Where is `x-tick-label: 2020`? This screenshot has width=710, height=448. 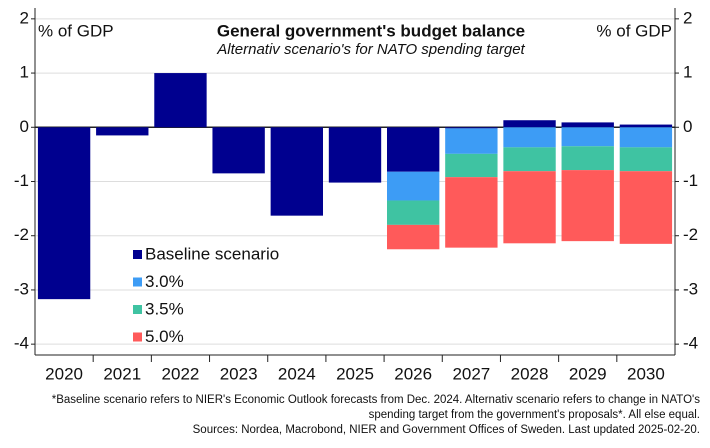
x-tick-label: 2020 is located at coordinates (64, 373).